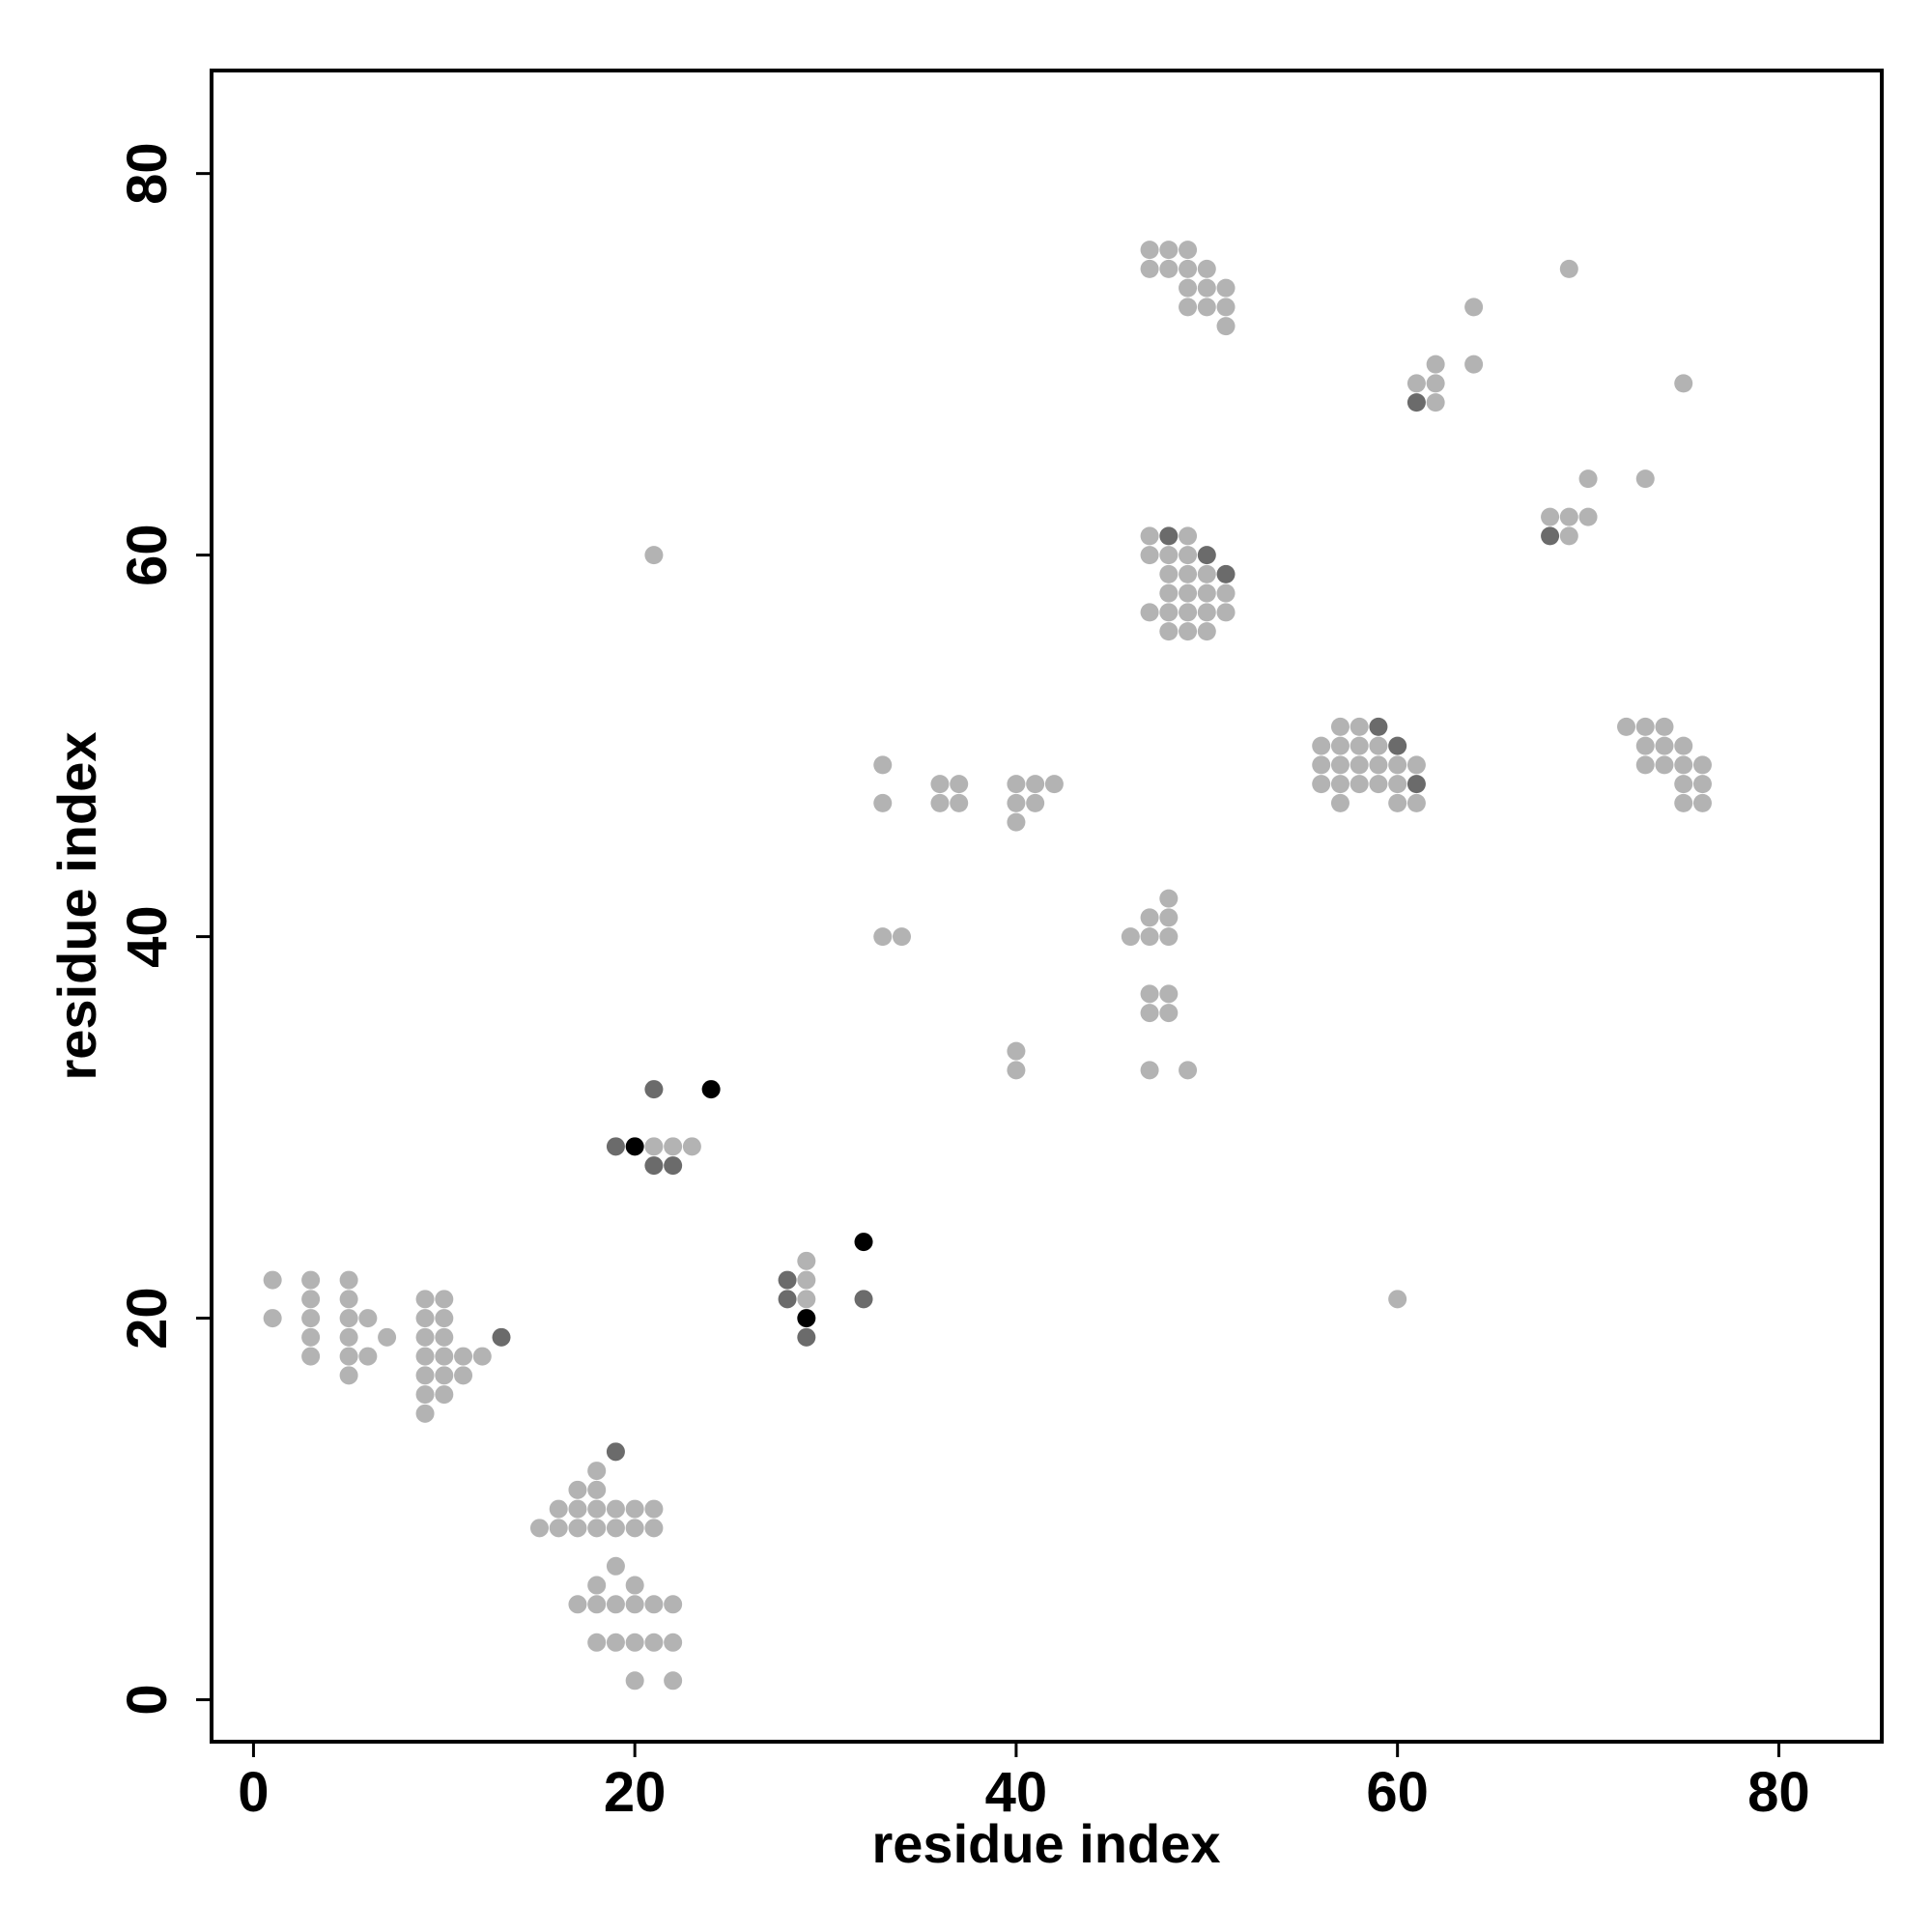  What do you see at coordinates (147, 173) in the screenshot?
I see `y-tick-label: 80` at bounding box center [147, 173].